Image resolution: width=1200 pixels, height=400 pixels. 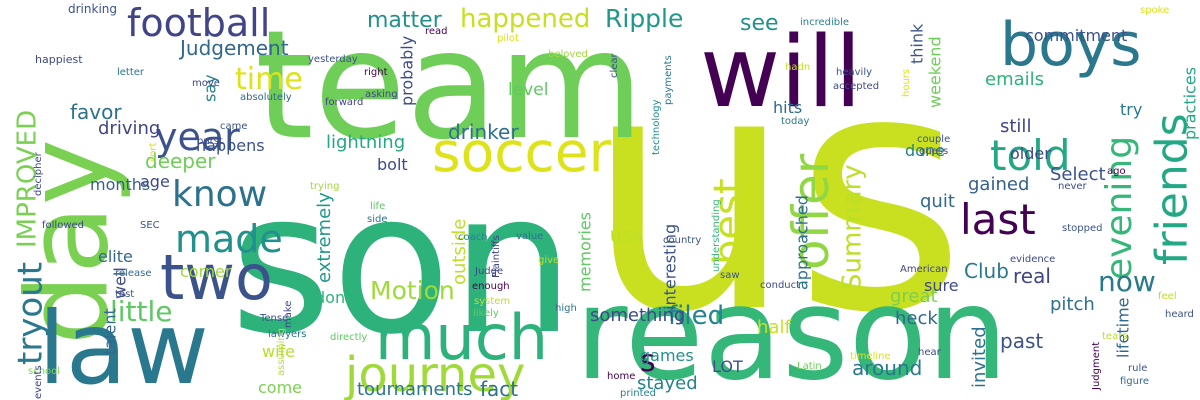 I want to click on word-invited: invited, so click(x=979, y=357).